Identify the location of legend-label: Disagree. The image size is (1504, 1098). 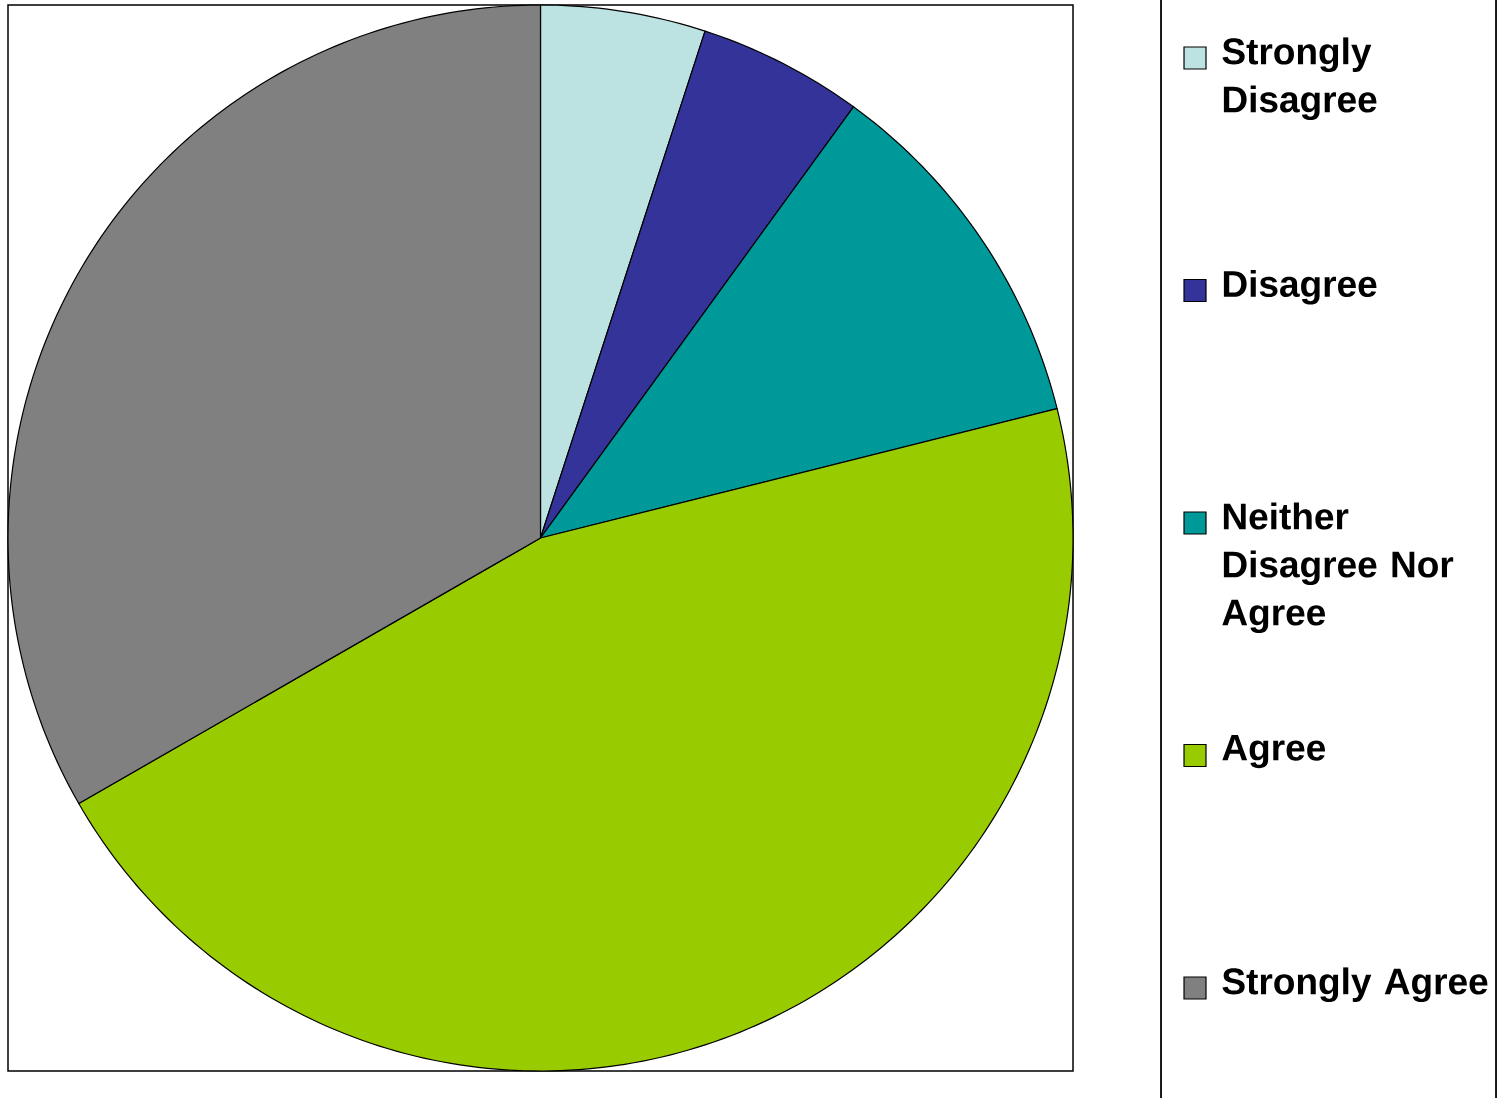
(1300, 287).